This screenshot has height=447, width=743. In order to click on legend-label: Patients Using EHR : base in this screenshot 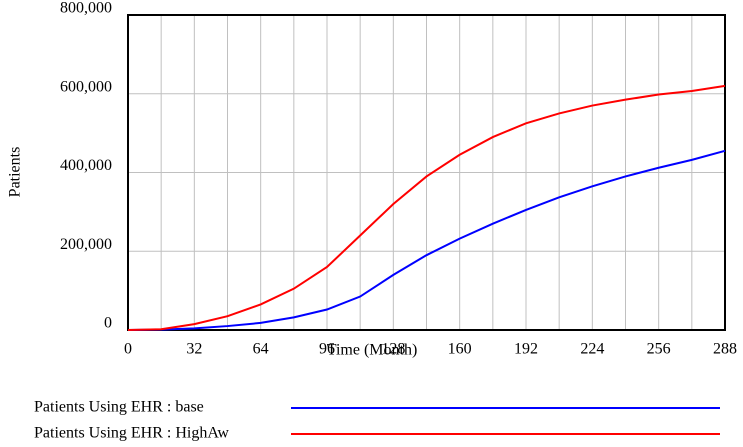, I will do `click(119, 407)`.